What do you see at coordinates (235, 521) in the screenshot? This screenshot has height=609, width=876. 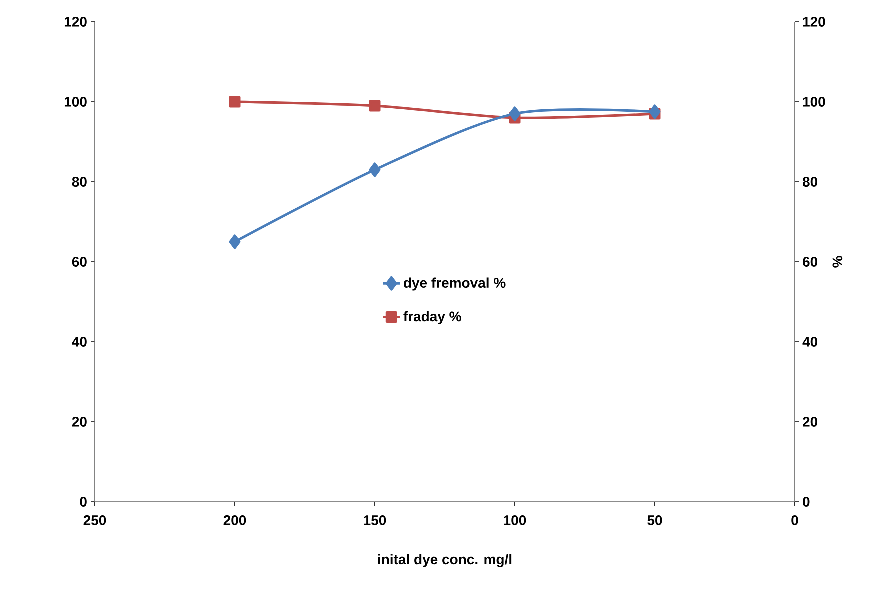 I see `x-tick-label: 200` at bounding box center [235, 521].